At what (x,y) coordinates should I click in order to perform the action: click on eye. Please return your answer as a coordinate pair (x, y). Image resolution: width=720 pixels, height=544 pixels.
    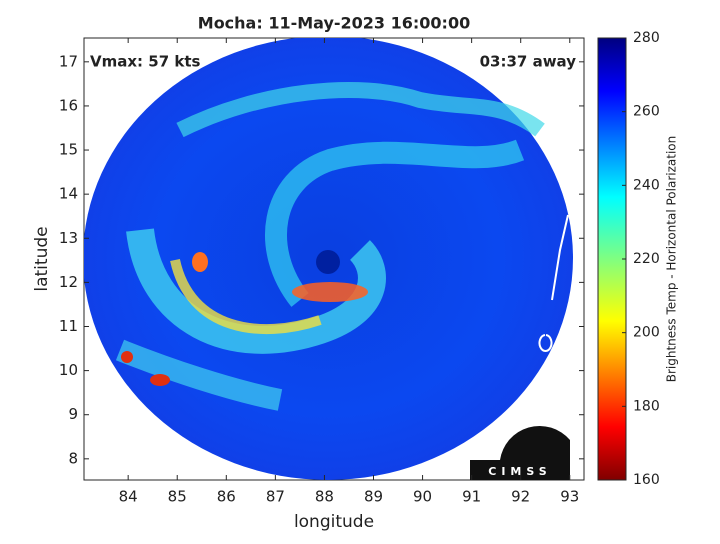
    Looking at the image, I should click on (328, 262).